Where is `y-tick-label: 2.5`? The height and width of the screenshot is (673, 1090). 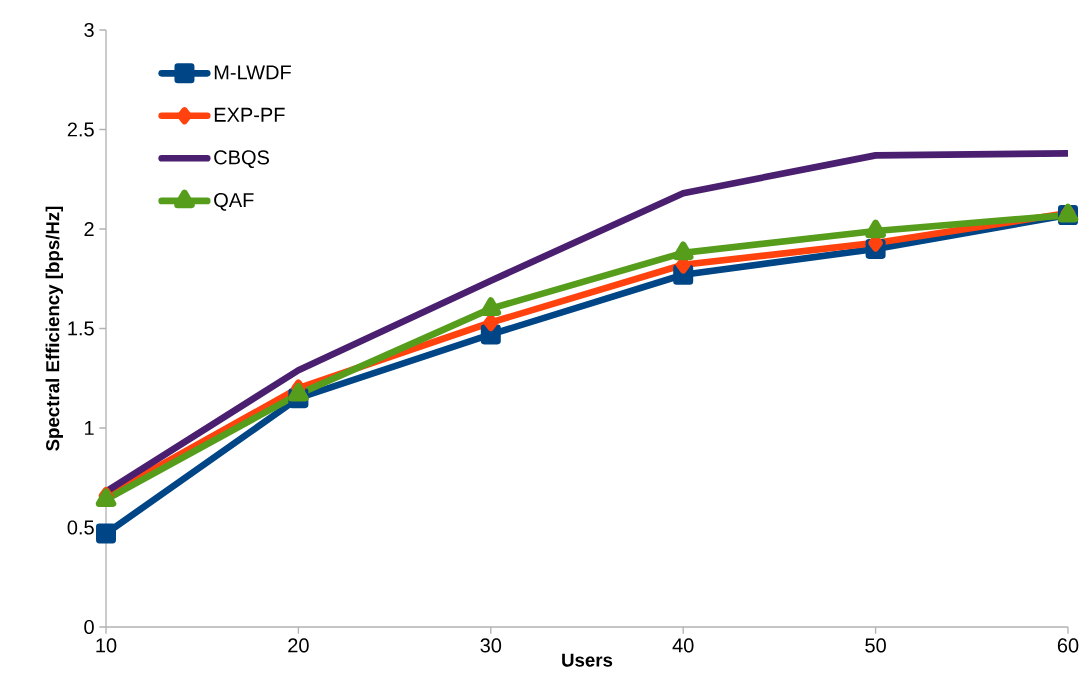
y-tick-label: 2.5 is located at coordinates (80, 129).